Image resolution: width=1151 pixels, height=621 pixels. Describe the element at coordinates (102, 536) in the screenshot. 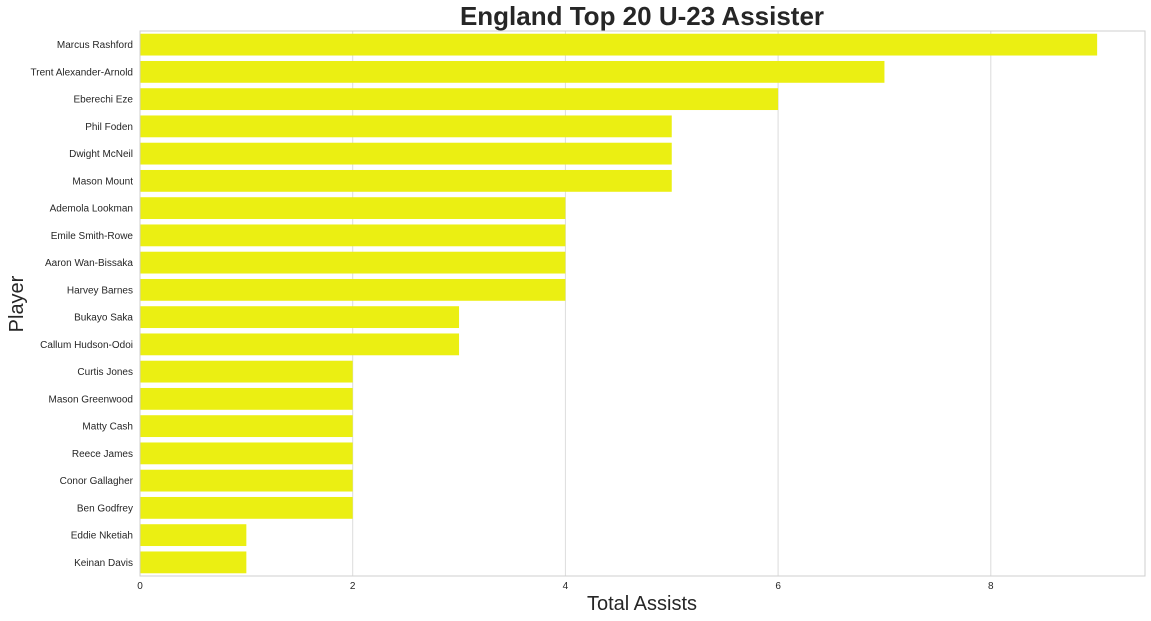

I see `y-tick-label: Eddie Nketiah` at that location.